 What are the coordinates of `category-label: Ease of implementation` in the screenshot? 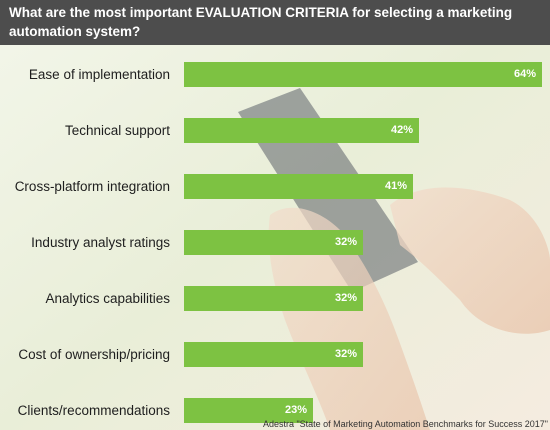 It's located at (99, 74).